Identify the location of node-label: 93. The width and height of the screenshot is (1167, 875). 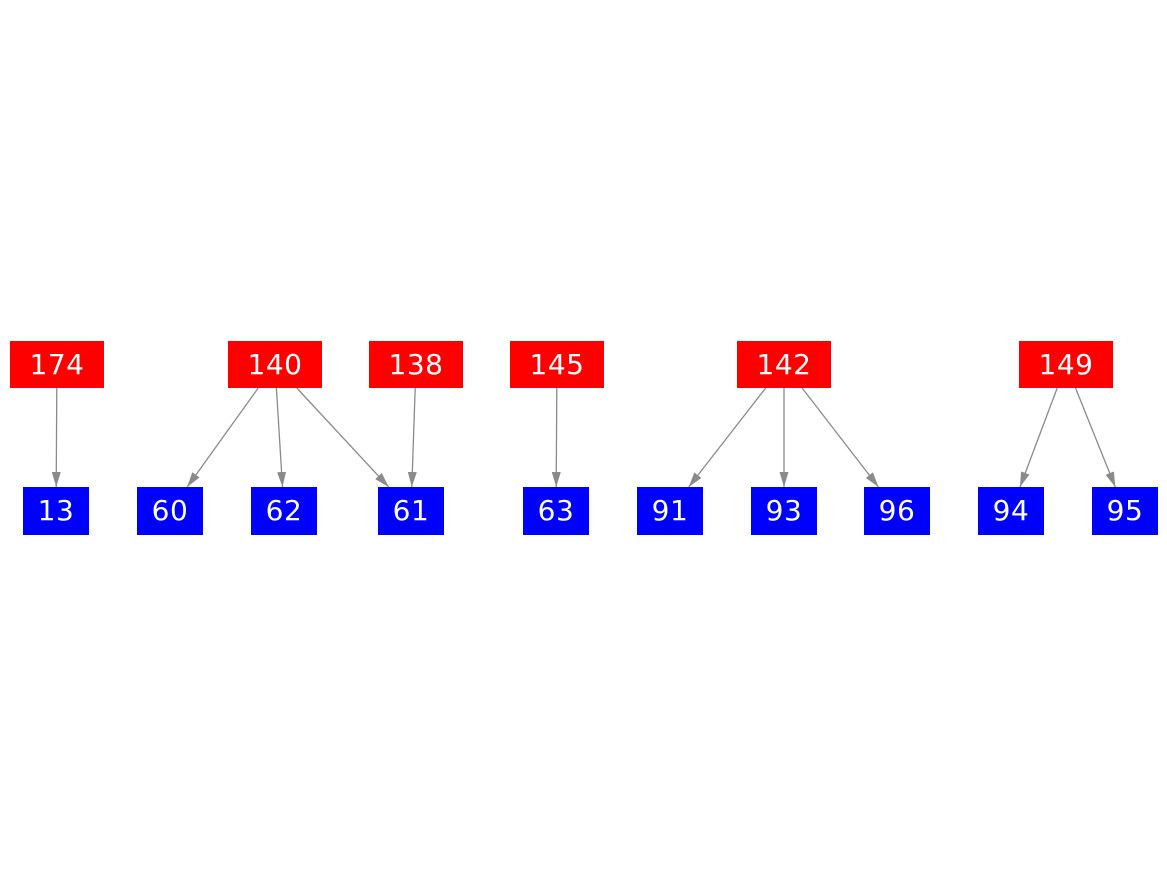
(784, 510).